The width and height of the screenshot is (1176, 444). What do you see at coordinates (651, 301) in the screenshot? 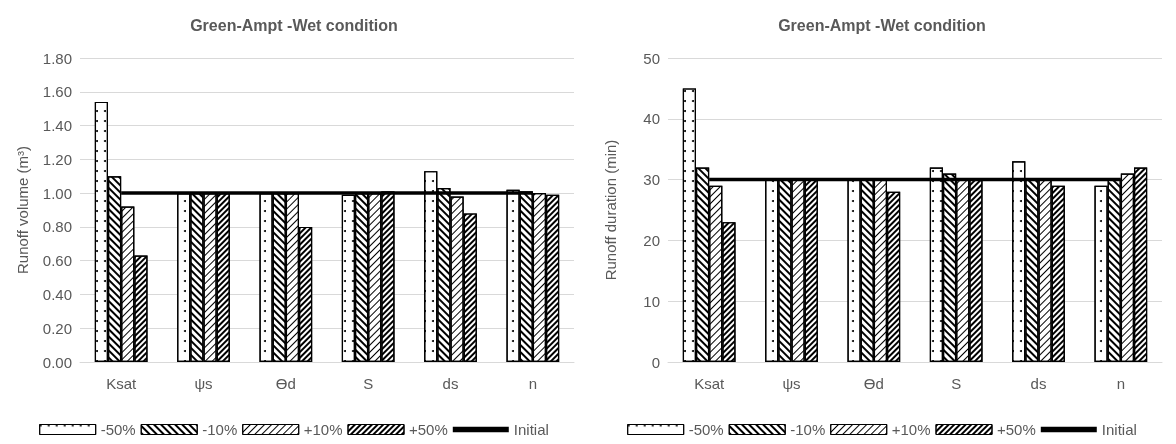
I see `y-tick-label: 10` at bounding box center [651, 301].